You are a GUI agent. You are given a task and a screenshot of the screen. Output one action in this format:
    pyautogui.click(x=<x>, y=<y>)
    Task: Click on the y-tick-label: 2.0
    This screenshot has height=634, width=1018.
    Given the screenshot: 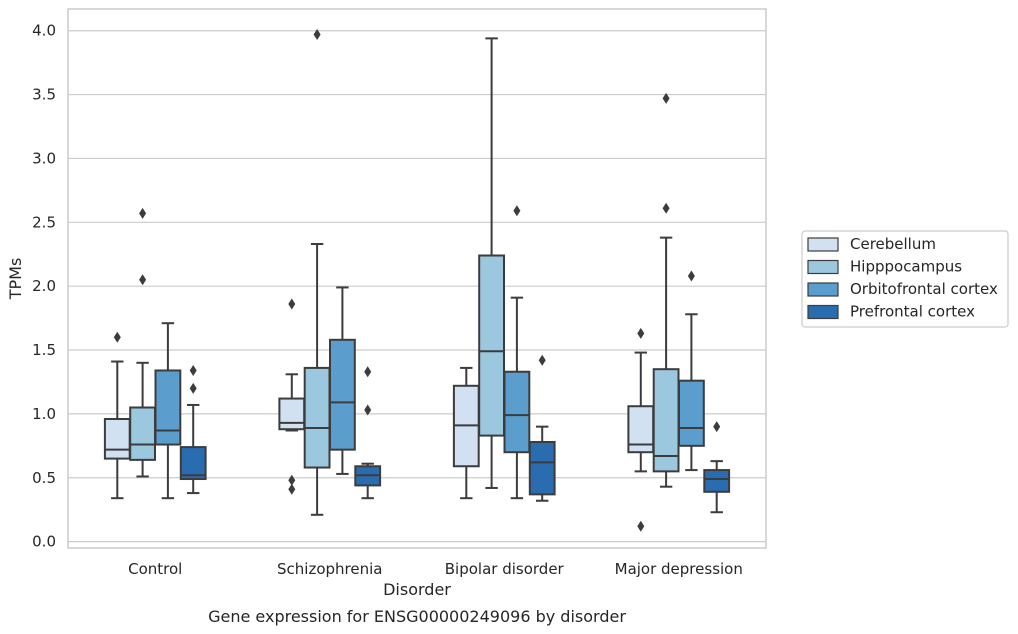 What is the action you would take?
    pyautogui.click(x=44, y=286)
    